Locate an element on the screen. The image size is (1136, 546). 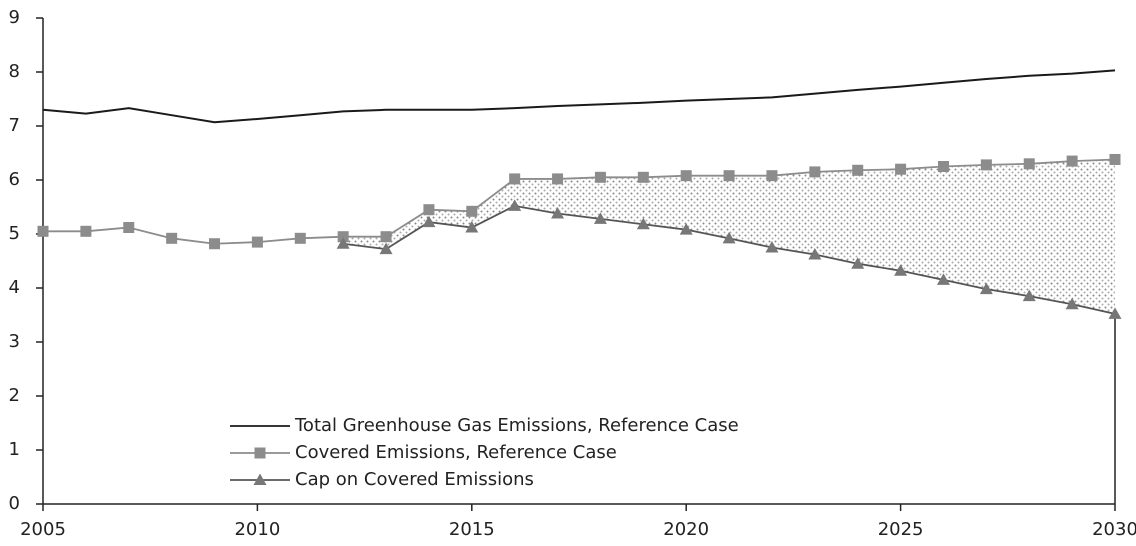
x-tick-label: 2020 is located at coordinates (686, 529).